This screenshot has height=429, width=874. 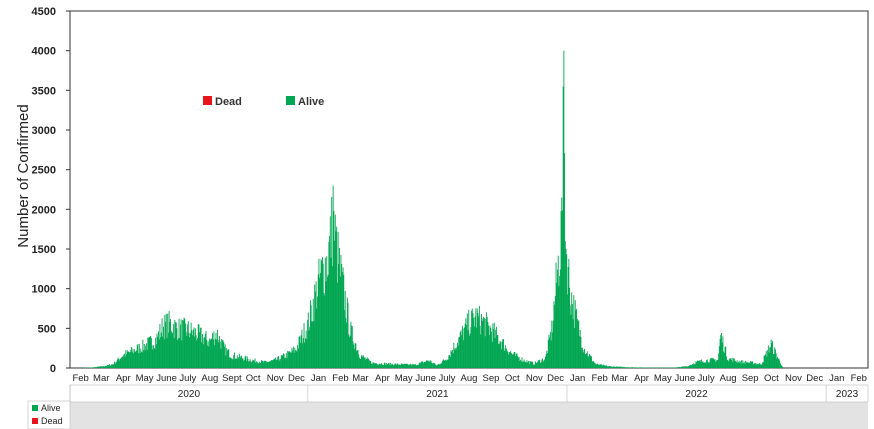 I want to click on y-tick-label: 4000, so click(x=44, y=52).